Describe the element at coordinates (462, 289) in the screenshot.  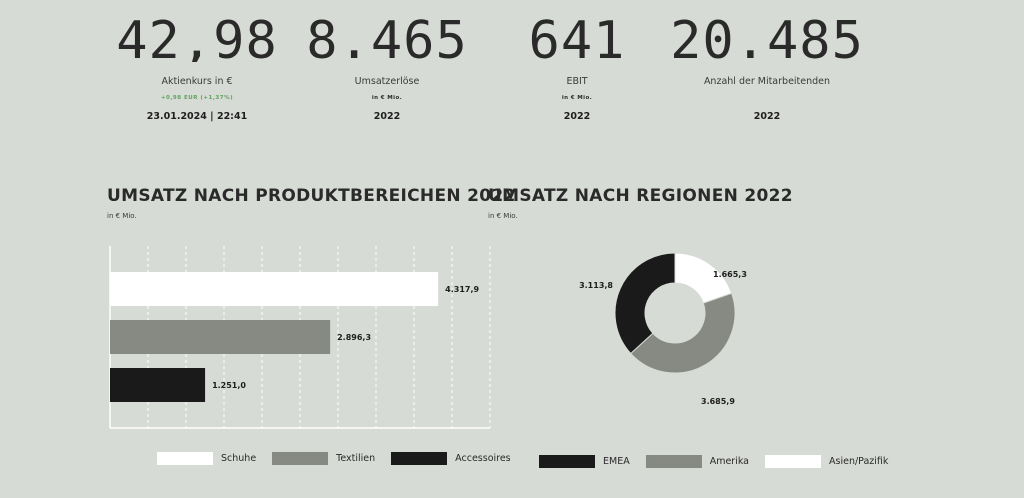
I see `bar-value-label: 4.317,9` at that location.